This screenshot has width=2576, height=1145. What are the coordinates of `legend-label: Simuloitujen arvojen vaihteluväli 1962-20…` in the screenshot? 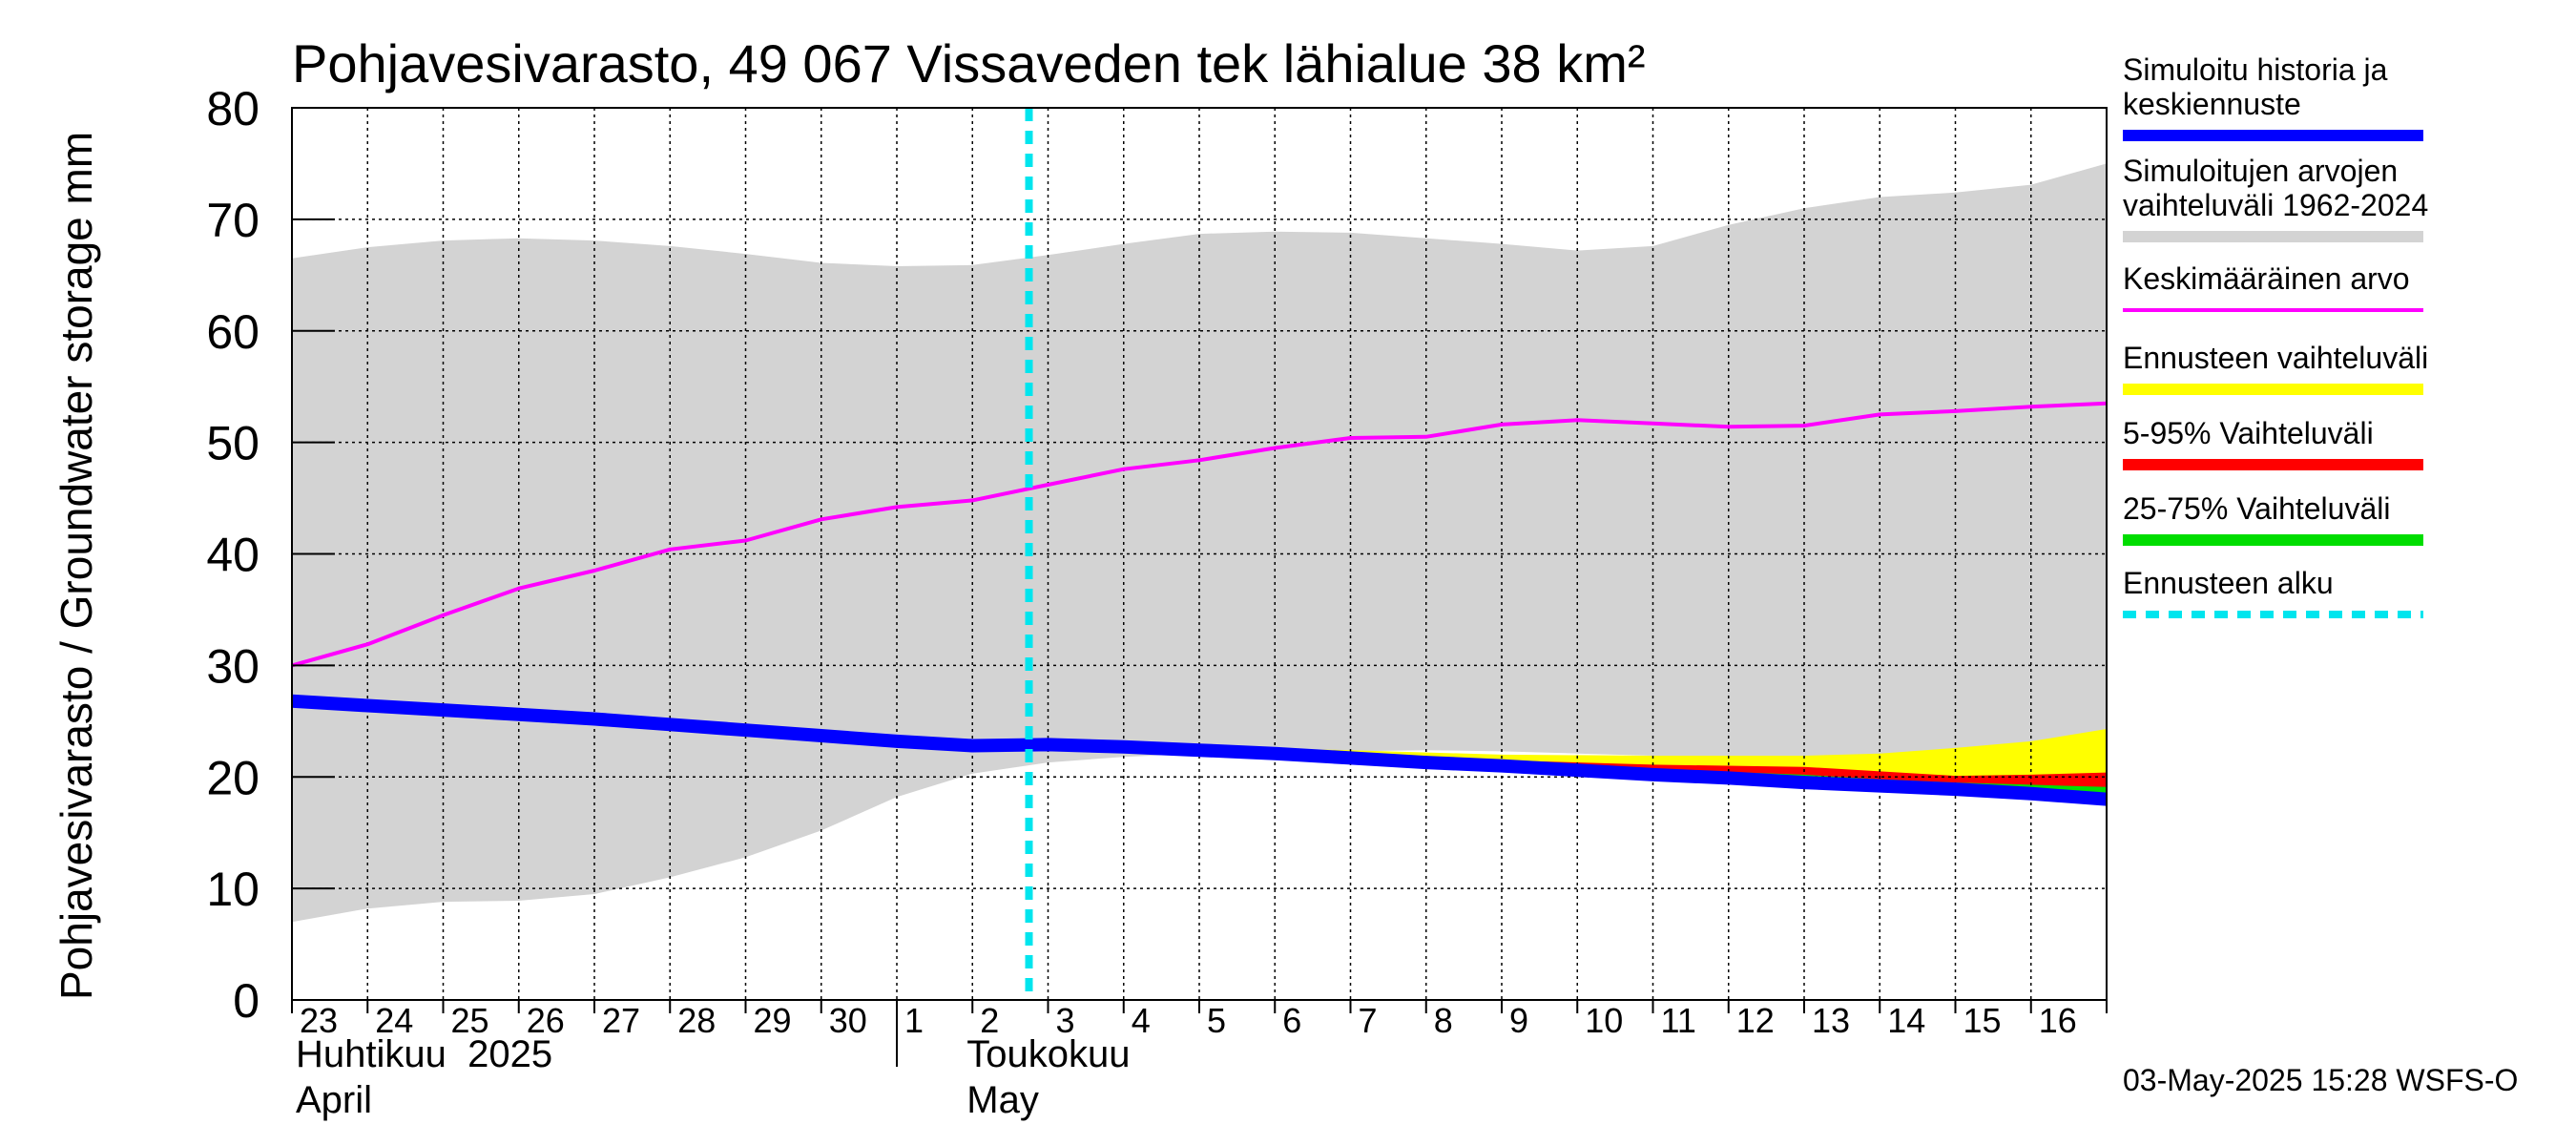 It's located at (2275, 188).